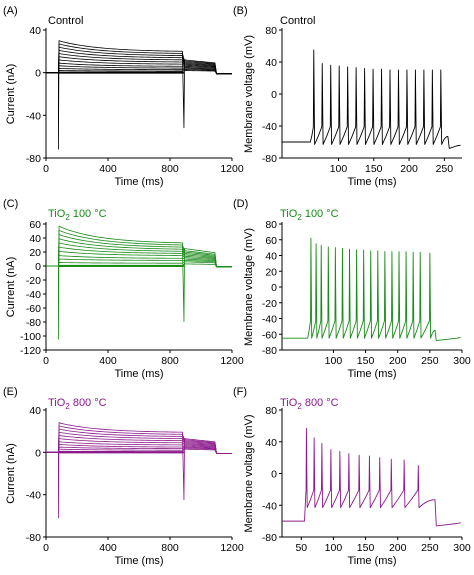  Describe the element at coordinates (232, 169) in the screenshot. I see `x-tick-label: 1200` at that location.